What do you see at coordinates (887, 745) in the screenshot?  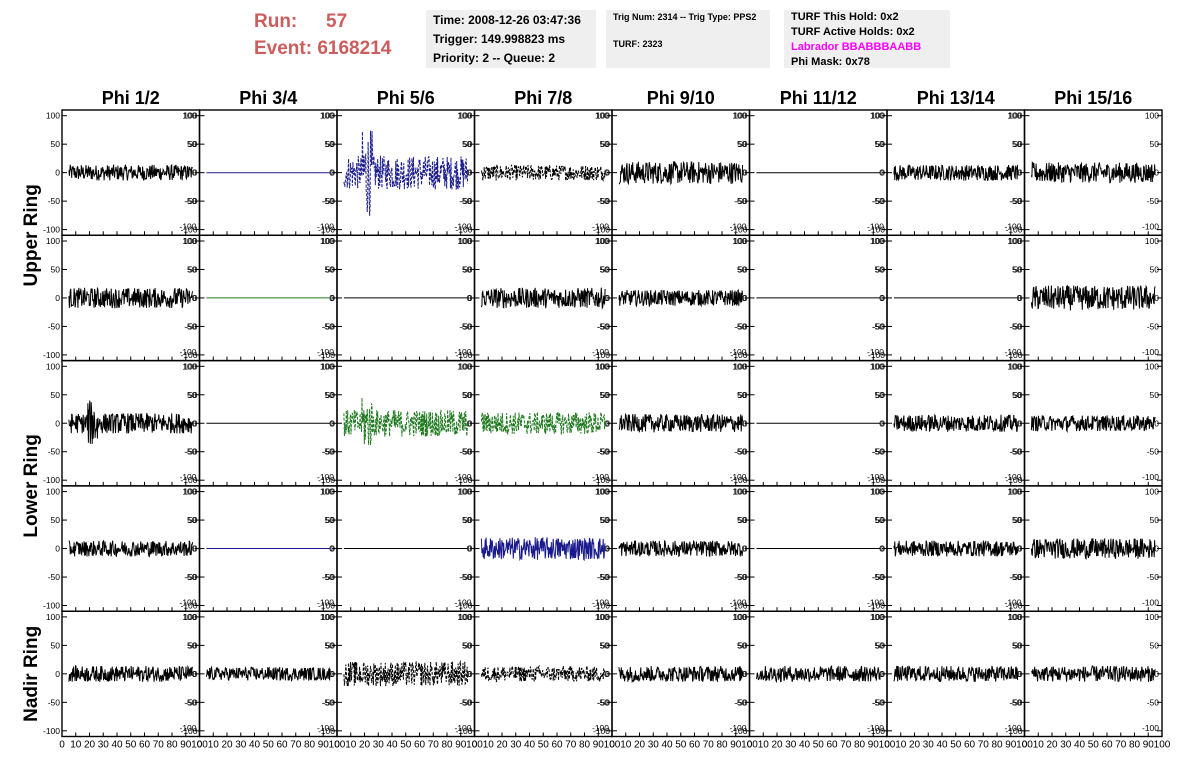 I see `x-tick-label: 0` at bounding box center [887, 745].